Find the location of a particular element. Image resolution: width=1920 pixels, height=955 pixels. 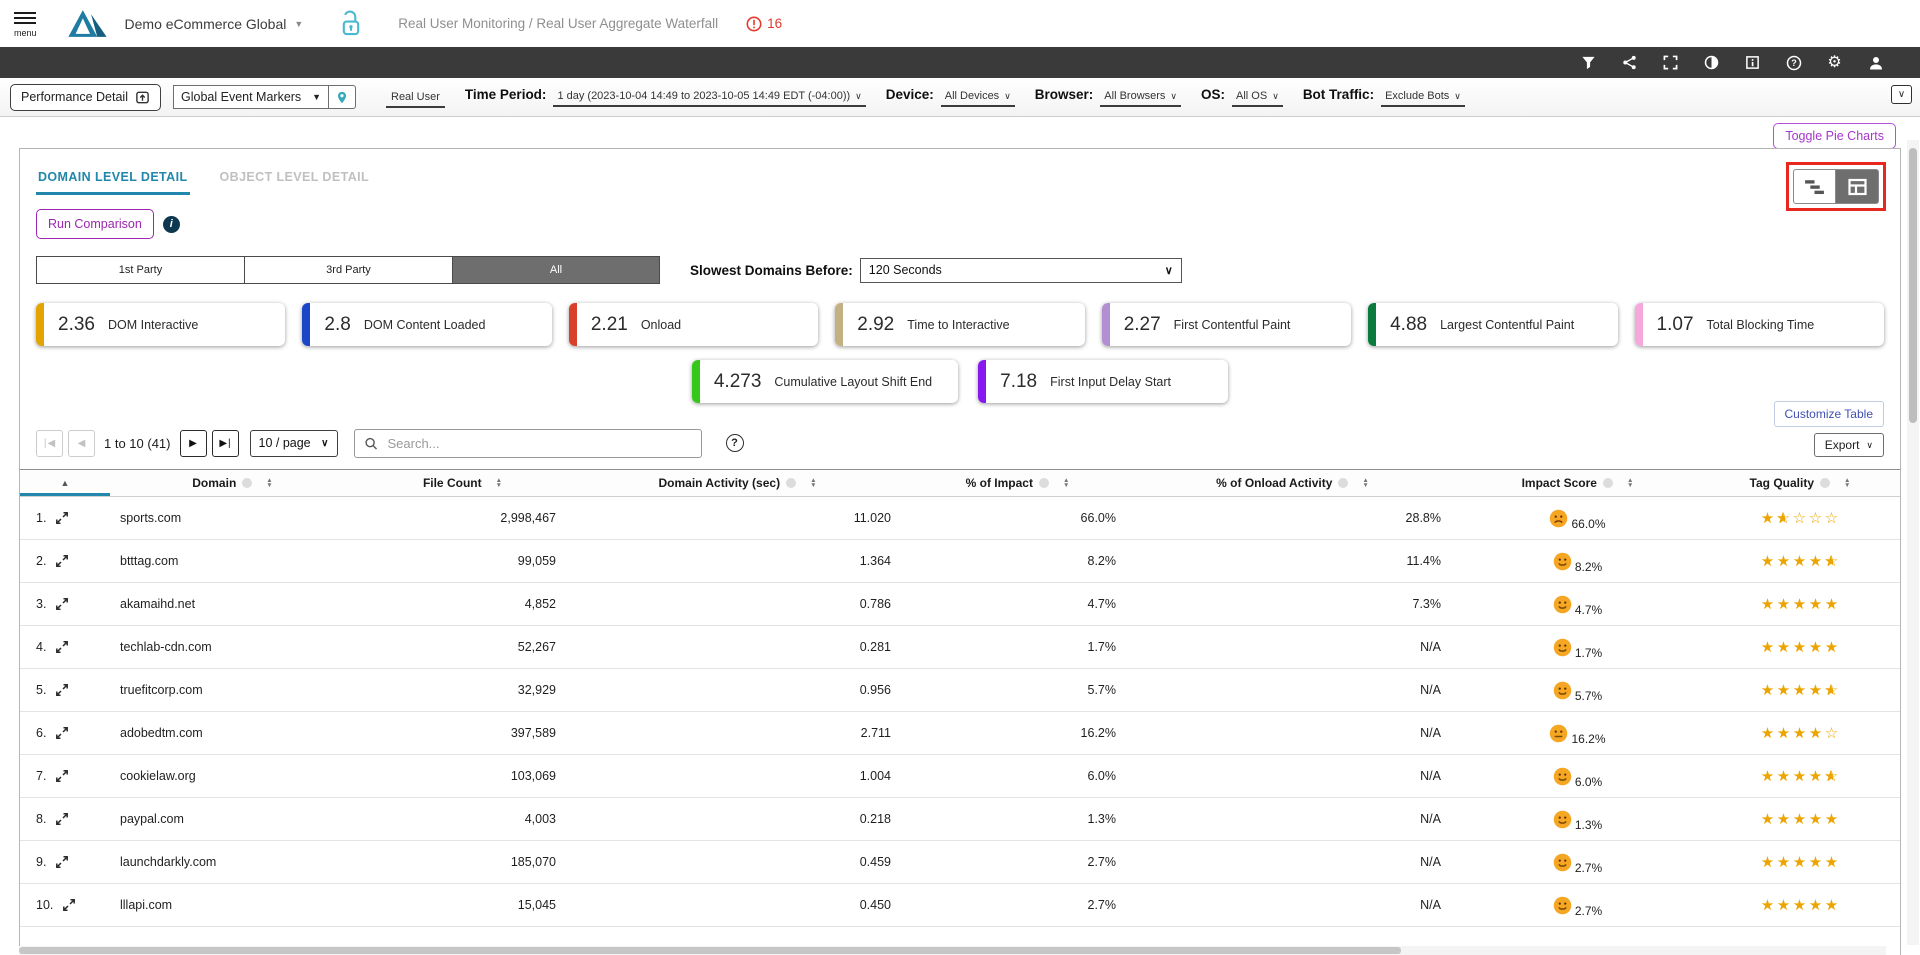

cell-impact-score: 1.3% is located at coordinates (1577, 819).